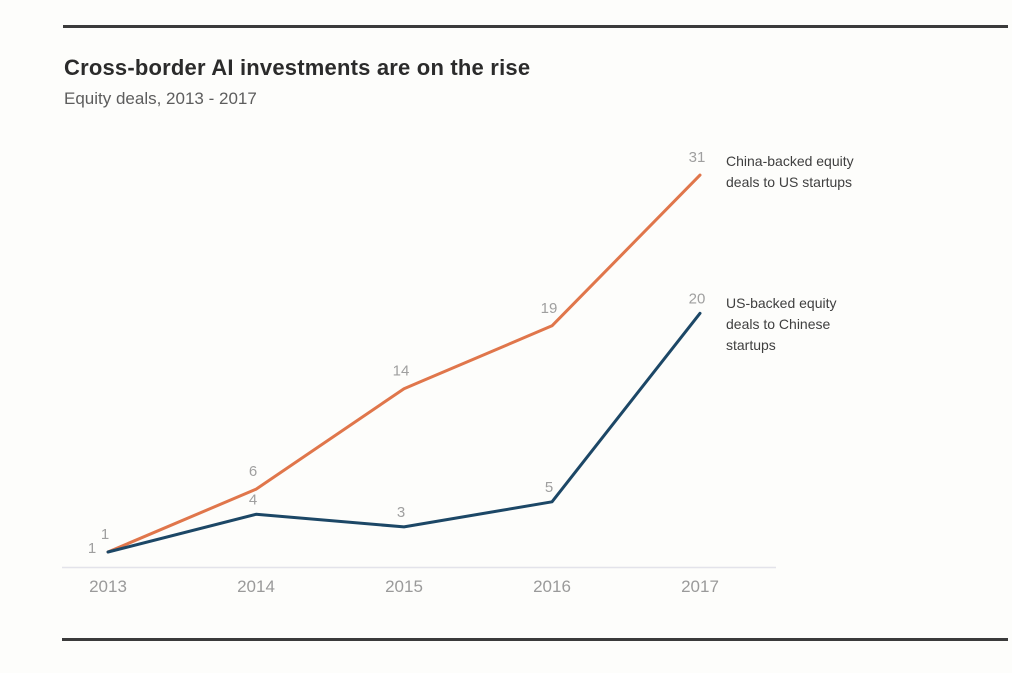 Image resolution: width=1012 pixels, height=673 pixels. Describe the element at coordinates (700, 586) in the screenshot. I see `x-tick-label-2017: 2017` at that location.